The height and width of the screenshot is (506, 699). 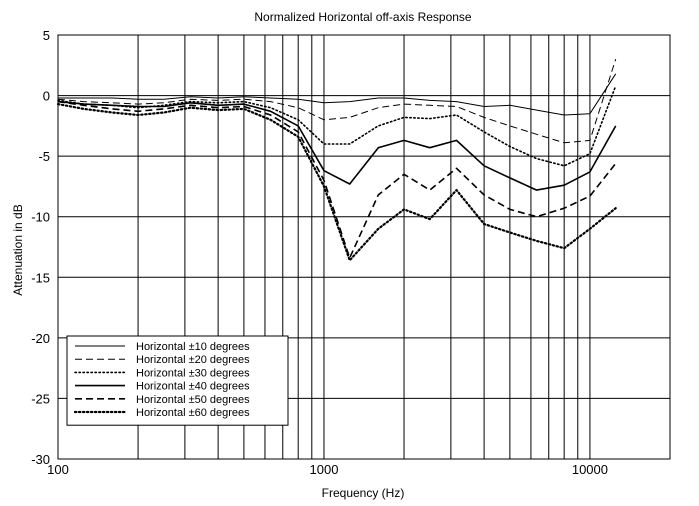 I want to click on legend-label: Horizontal ±60 degrees, so click(x=193, y=413).